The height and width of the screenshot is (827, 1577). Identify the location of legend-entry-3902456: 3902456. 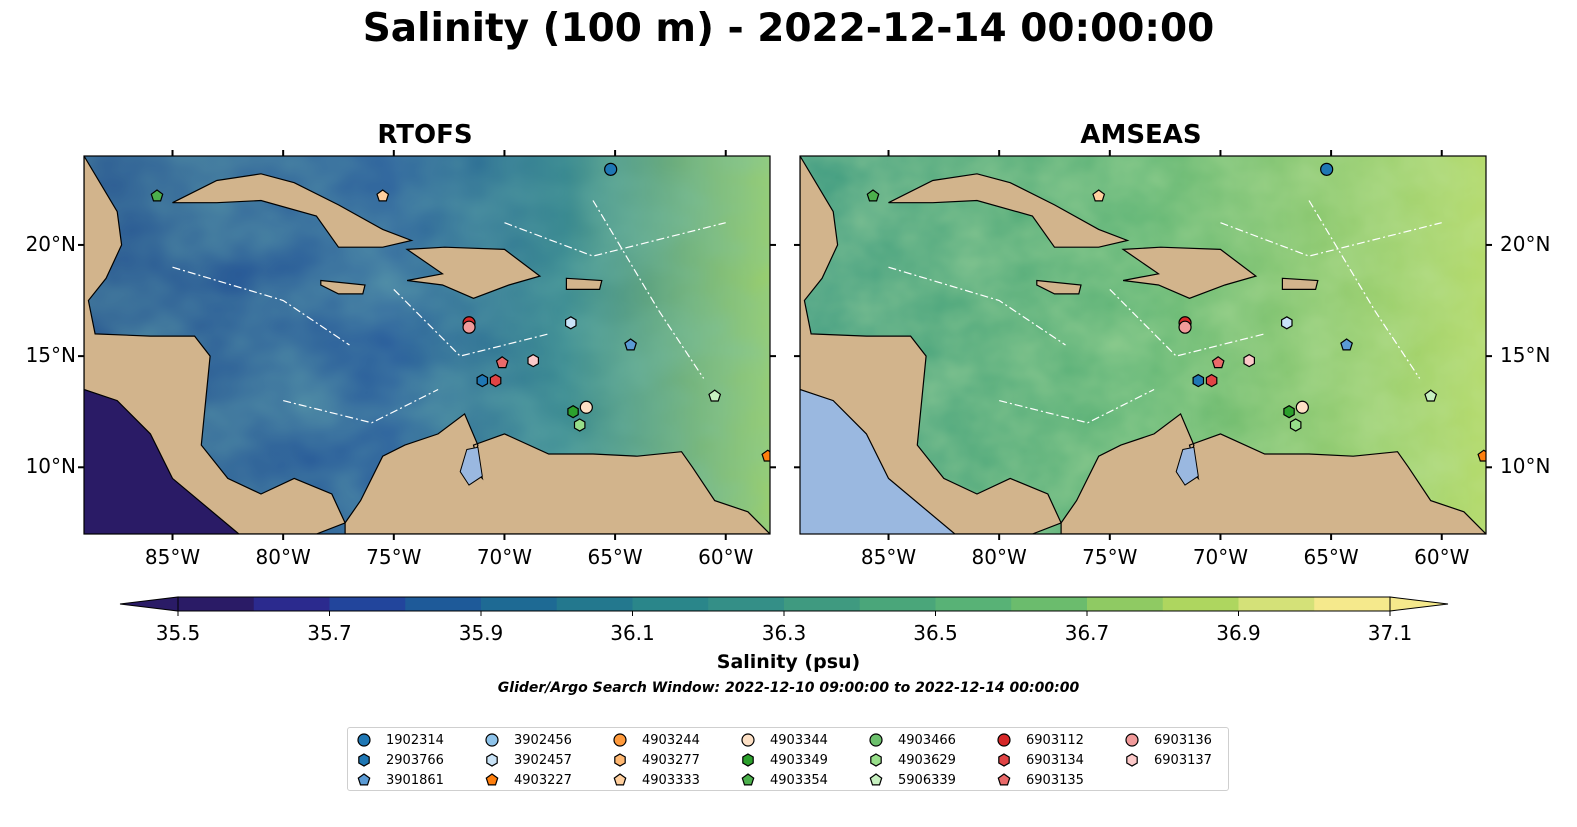
(528, 740).